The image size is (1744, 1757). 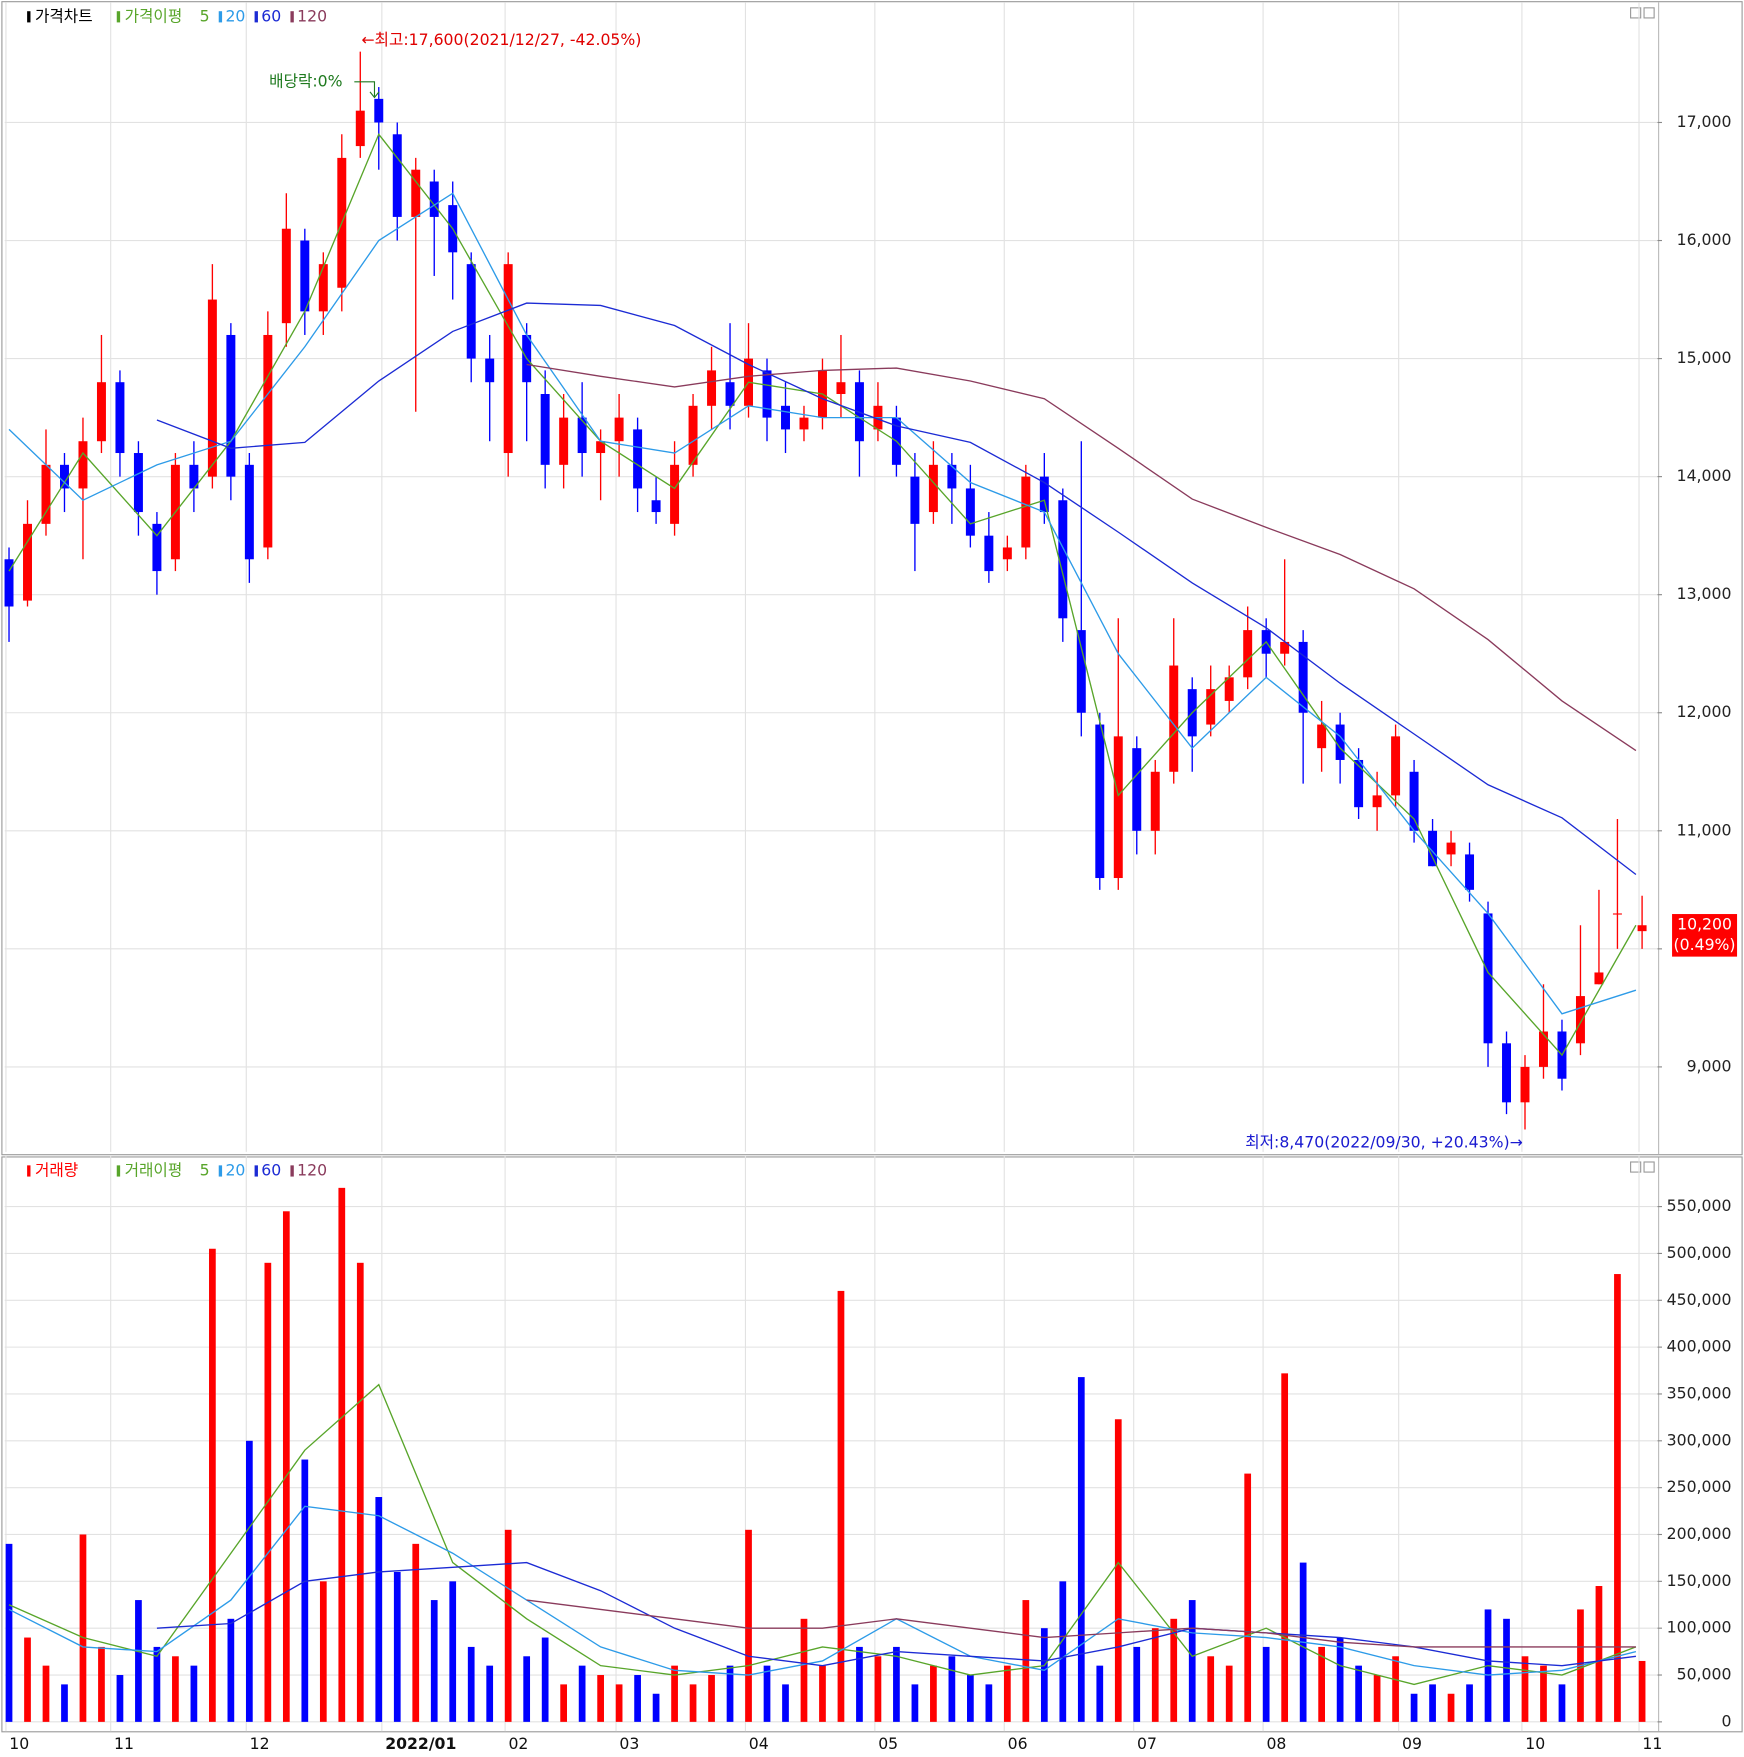 I want to click on x-tick-label: 02, so click(x=518, y=1743).